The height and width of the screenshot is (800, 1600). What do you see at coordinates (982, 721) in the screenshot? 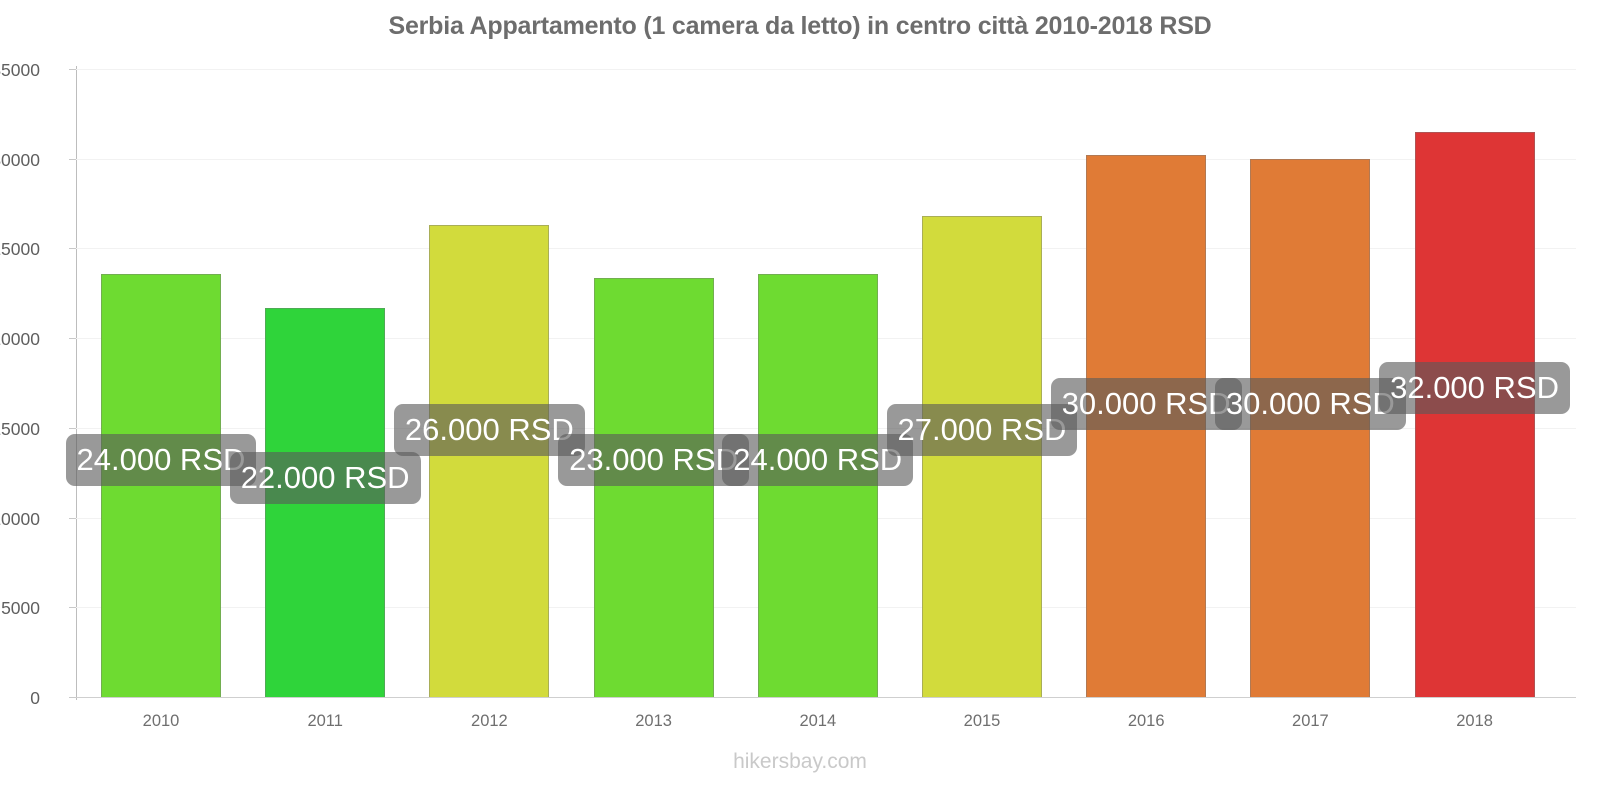
I see `x-axis-tick-label: 2015` at bounding box center [982, 721].